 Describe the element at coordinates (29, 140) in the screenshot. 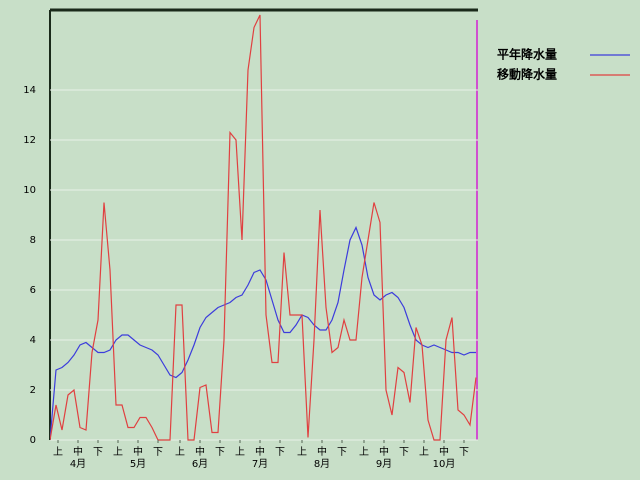

I see `y-tick-label: 12` at that location.